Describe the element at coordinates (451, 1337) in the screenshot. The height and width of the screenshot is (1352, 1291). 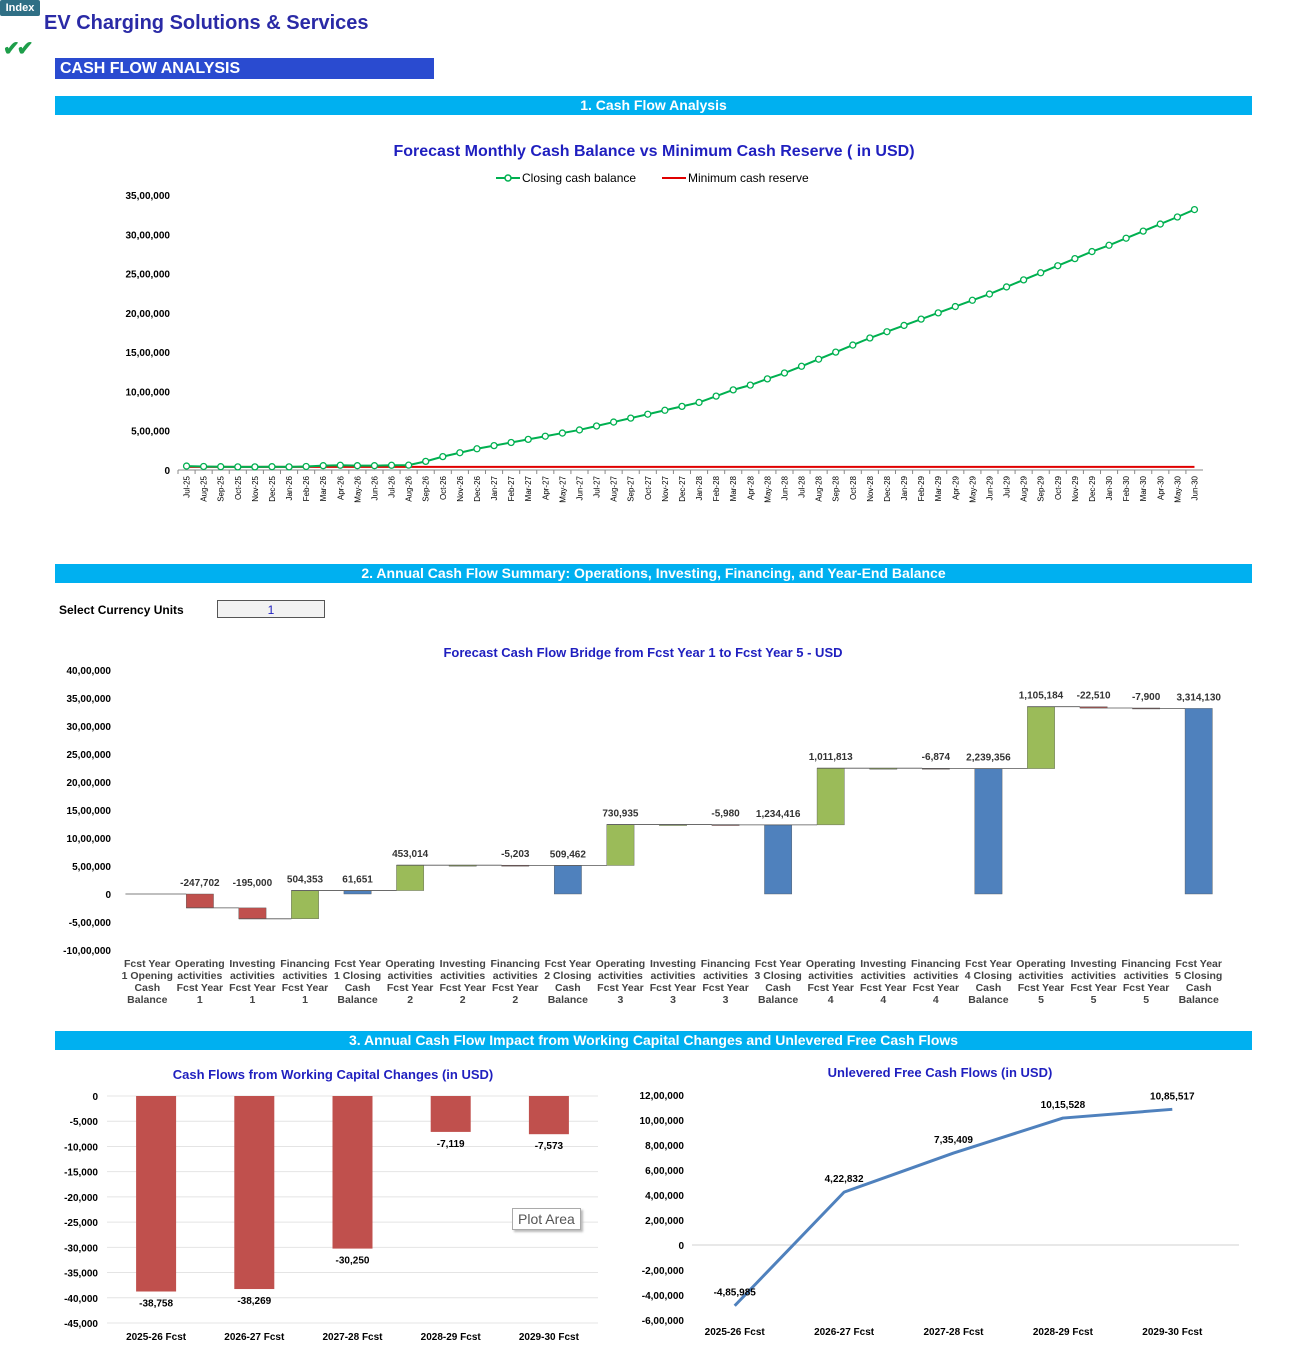
I see `category-label: 2028-29 Fcst` at that location.